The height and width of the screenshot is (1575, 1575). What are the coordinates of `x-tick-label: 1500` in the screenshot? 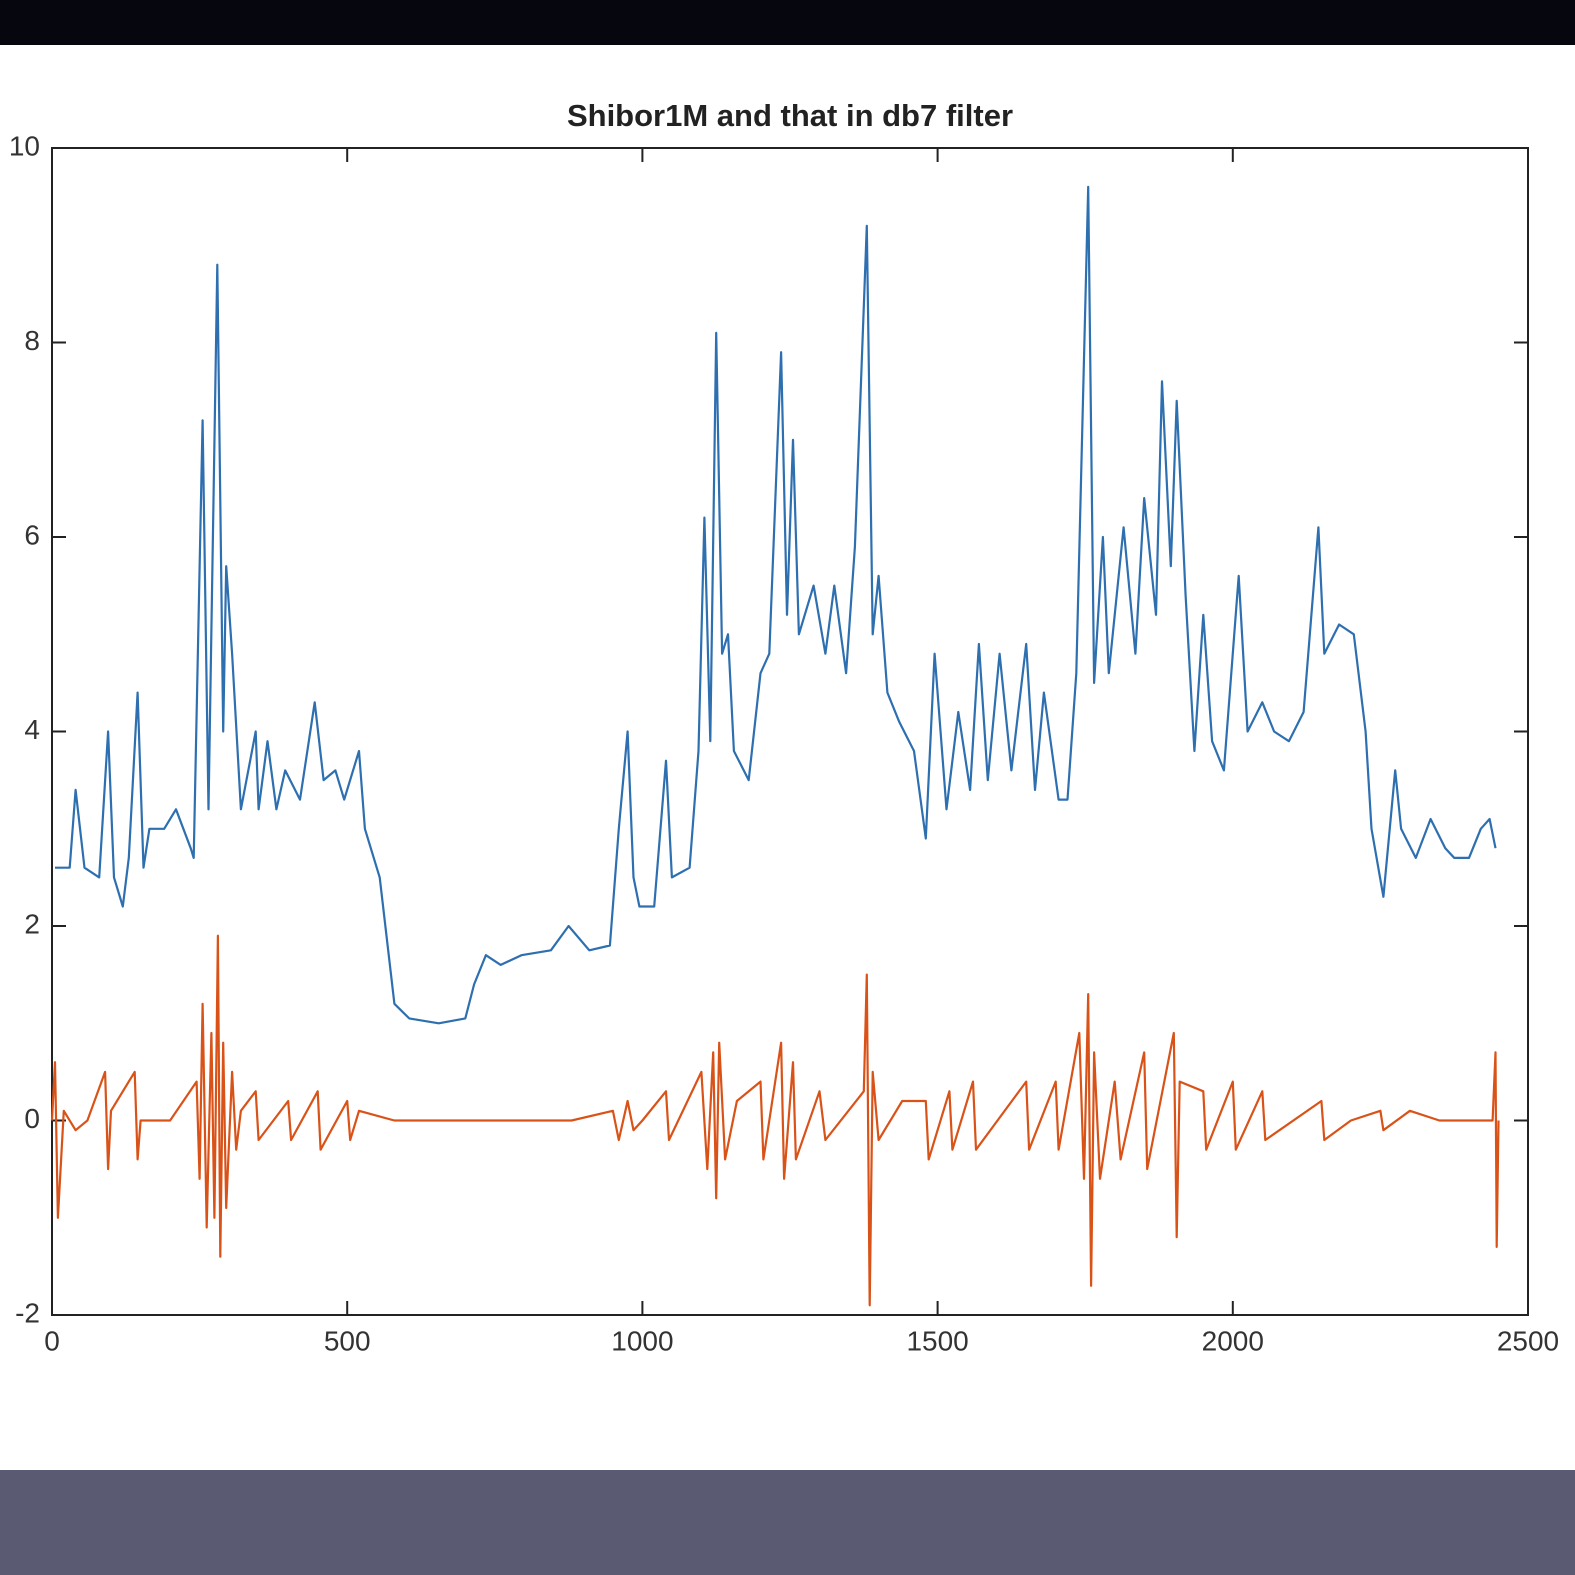 It's located at (937, 1340).